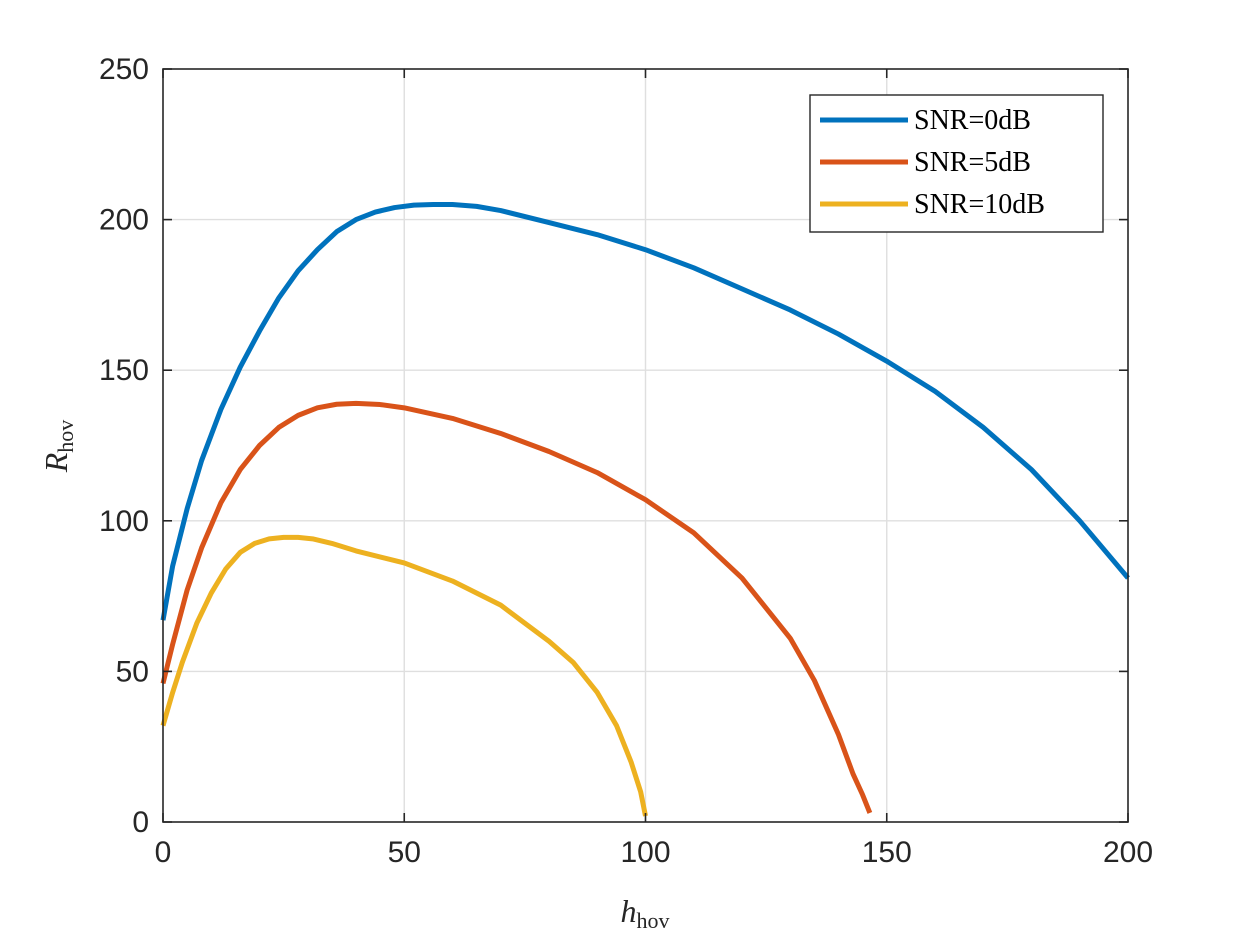 The height and width of the screenshot is (934, 1246). I want to click on x-axis-label-main: h, so click(629, 911).